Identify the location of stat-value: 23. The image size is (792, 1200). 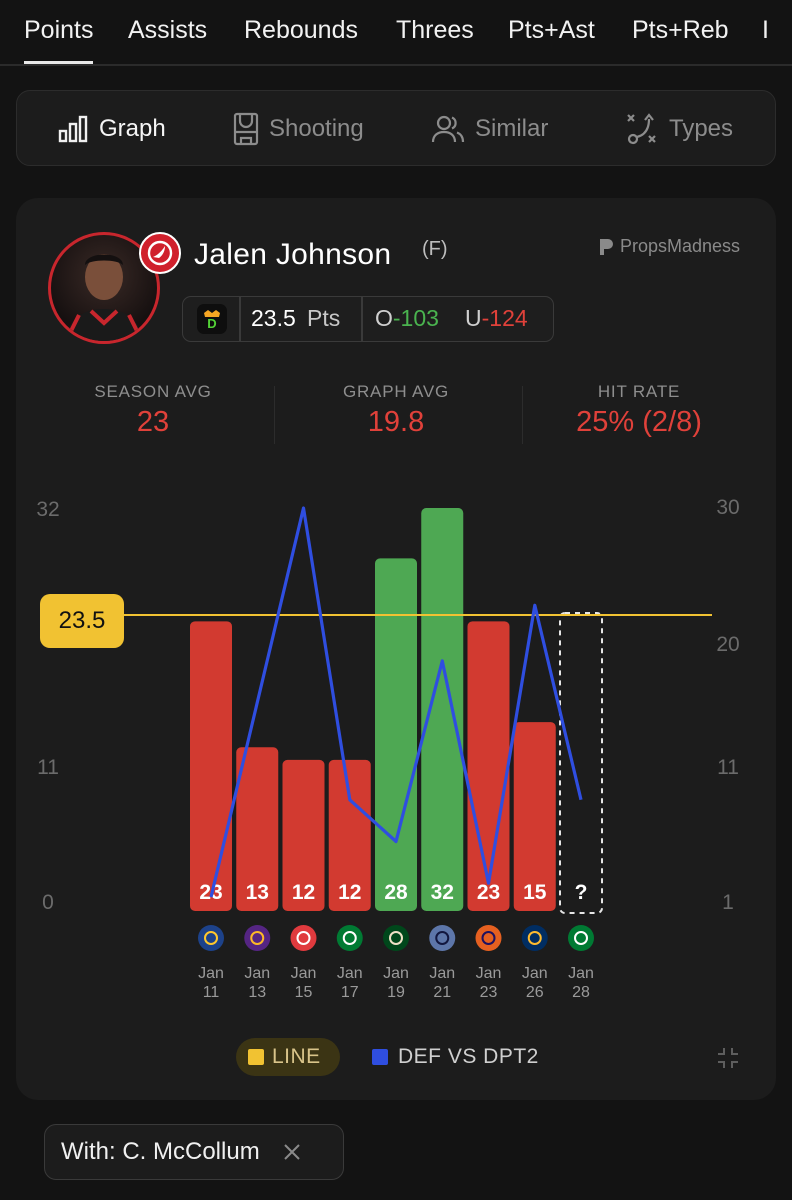
(153, 422).